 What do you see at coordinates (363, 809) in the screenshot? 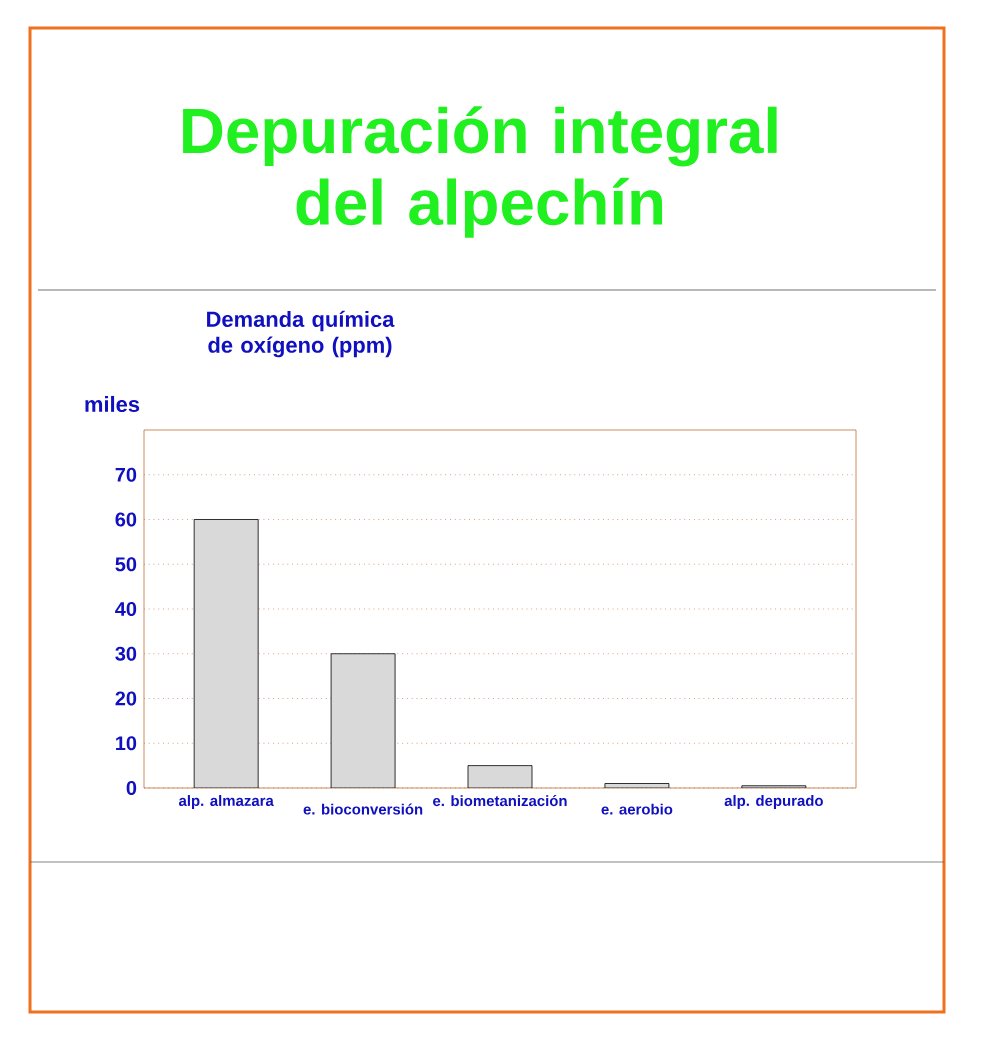
I see `x-tick-label: e. bioconversión` at bounding box center [363, 809].